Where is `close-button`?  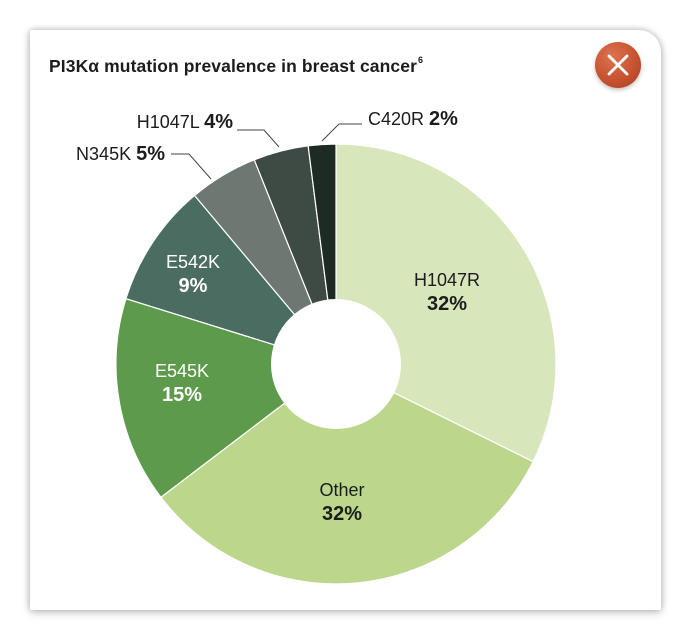 close-button is located at coordinates (618, 65).